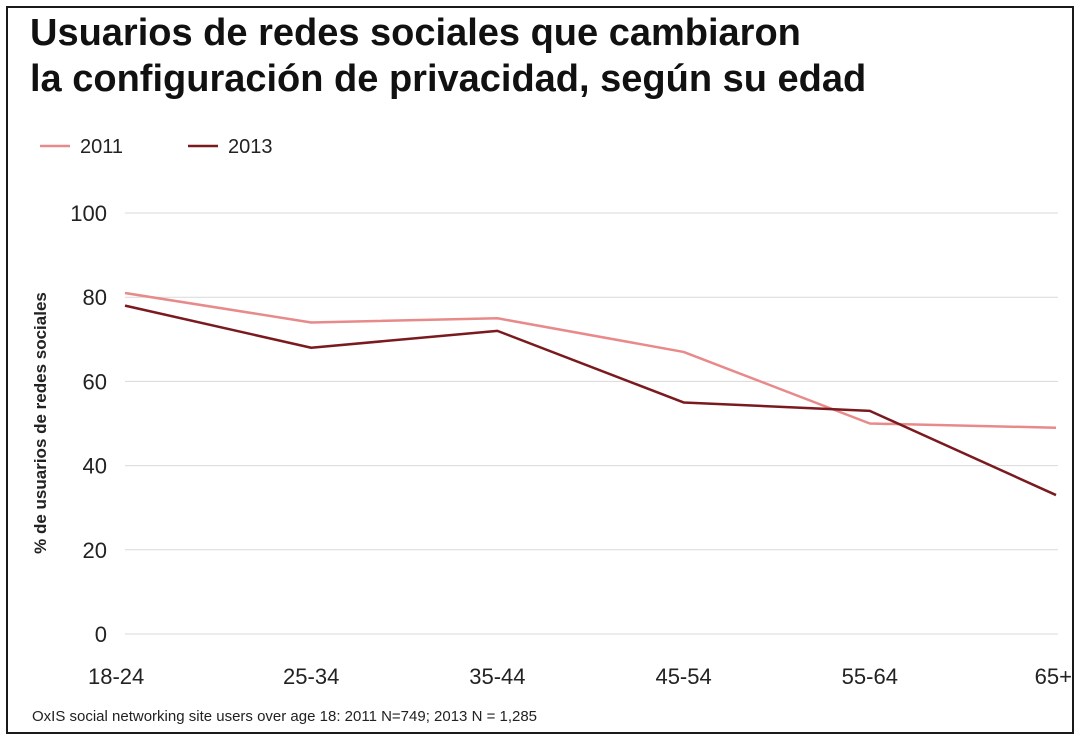 This screenshot has height=740, width=1082. What do you see at coordinates (156, 147) in the screenshot?
I see `legend: 2011 2013` at bounding box center [156, 147].